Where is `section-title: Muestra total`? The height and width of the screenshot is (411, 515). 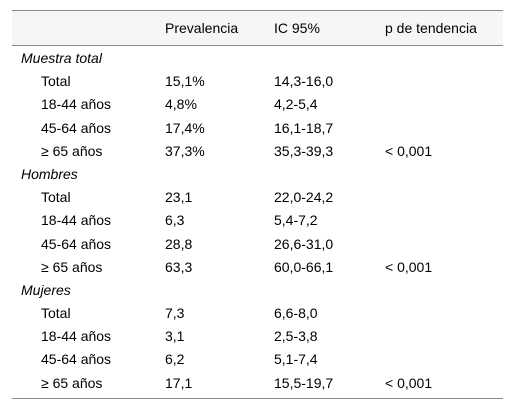
section-title: Muestra total is located at coordinates (61, 58).